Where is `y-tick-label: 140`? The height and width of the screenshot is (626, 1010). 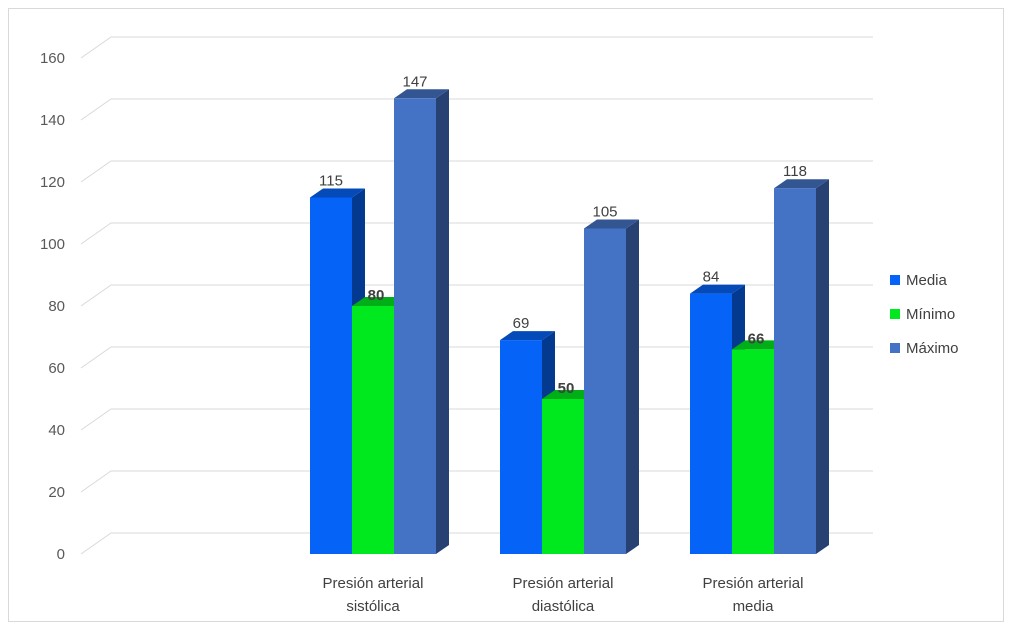 y-tick-label: 140 is located at coordinates (52, 120).